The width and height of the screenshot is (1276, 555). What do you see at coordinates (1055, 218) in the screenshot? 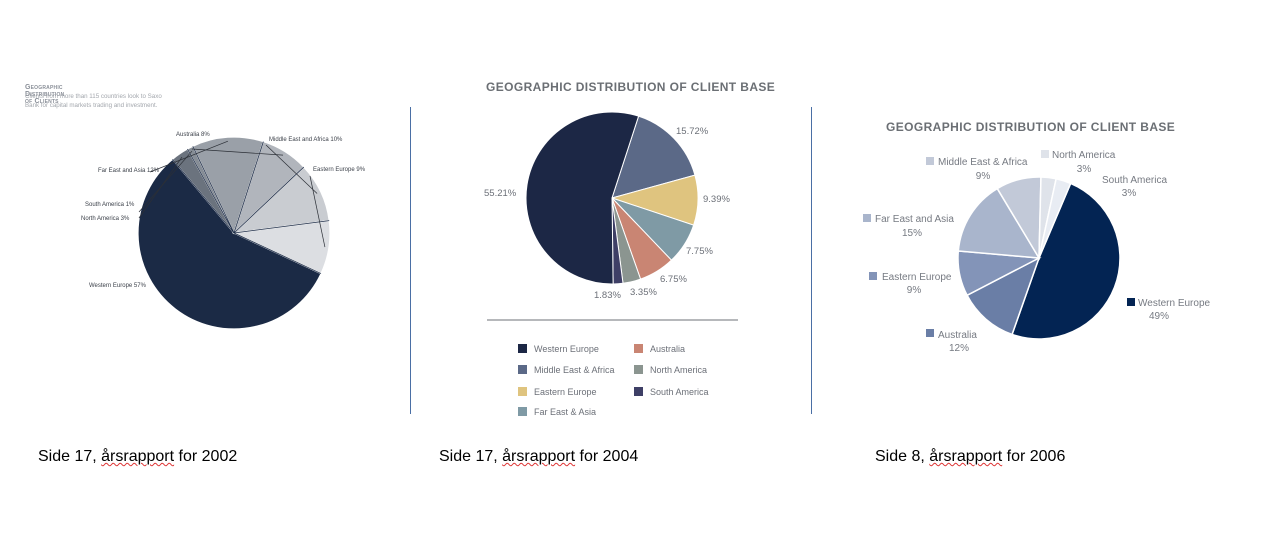
I see `pie2006-slice-south-america` at bounding box center [1055, 218].